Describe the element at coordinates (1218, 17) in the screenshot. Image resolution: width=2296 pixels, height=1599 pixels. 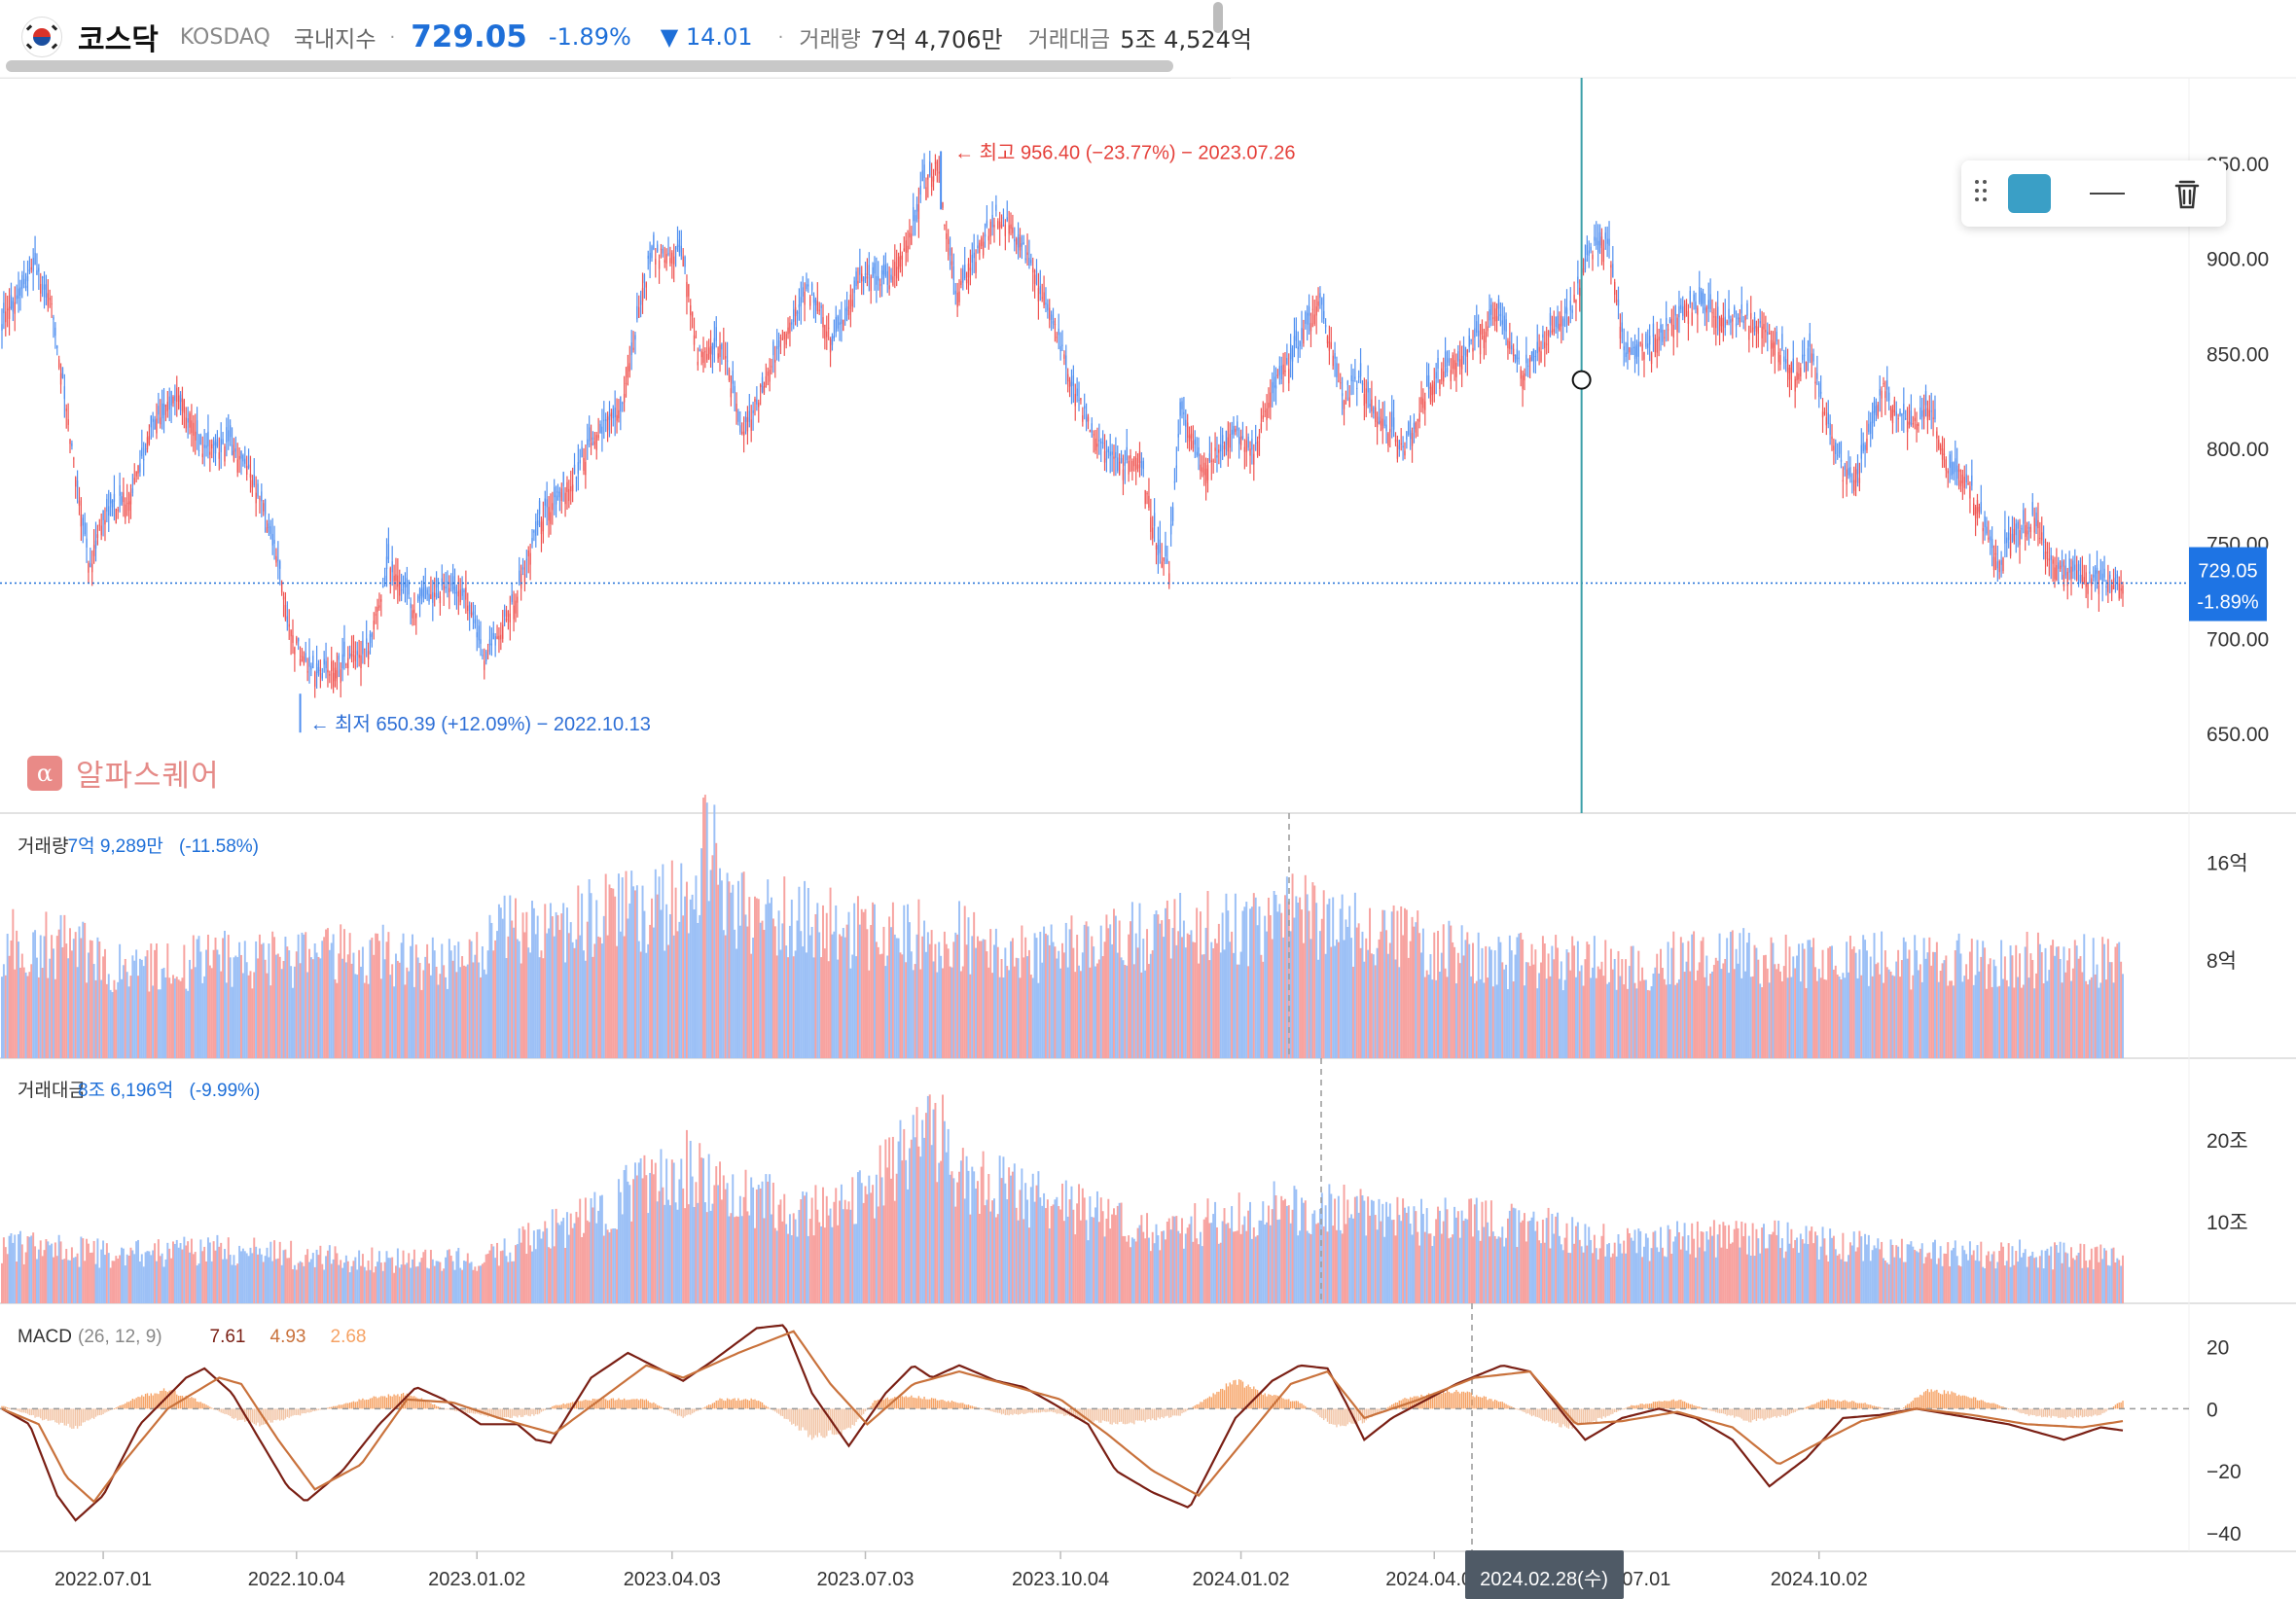
I see `vertical-scrollbar` at that location.